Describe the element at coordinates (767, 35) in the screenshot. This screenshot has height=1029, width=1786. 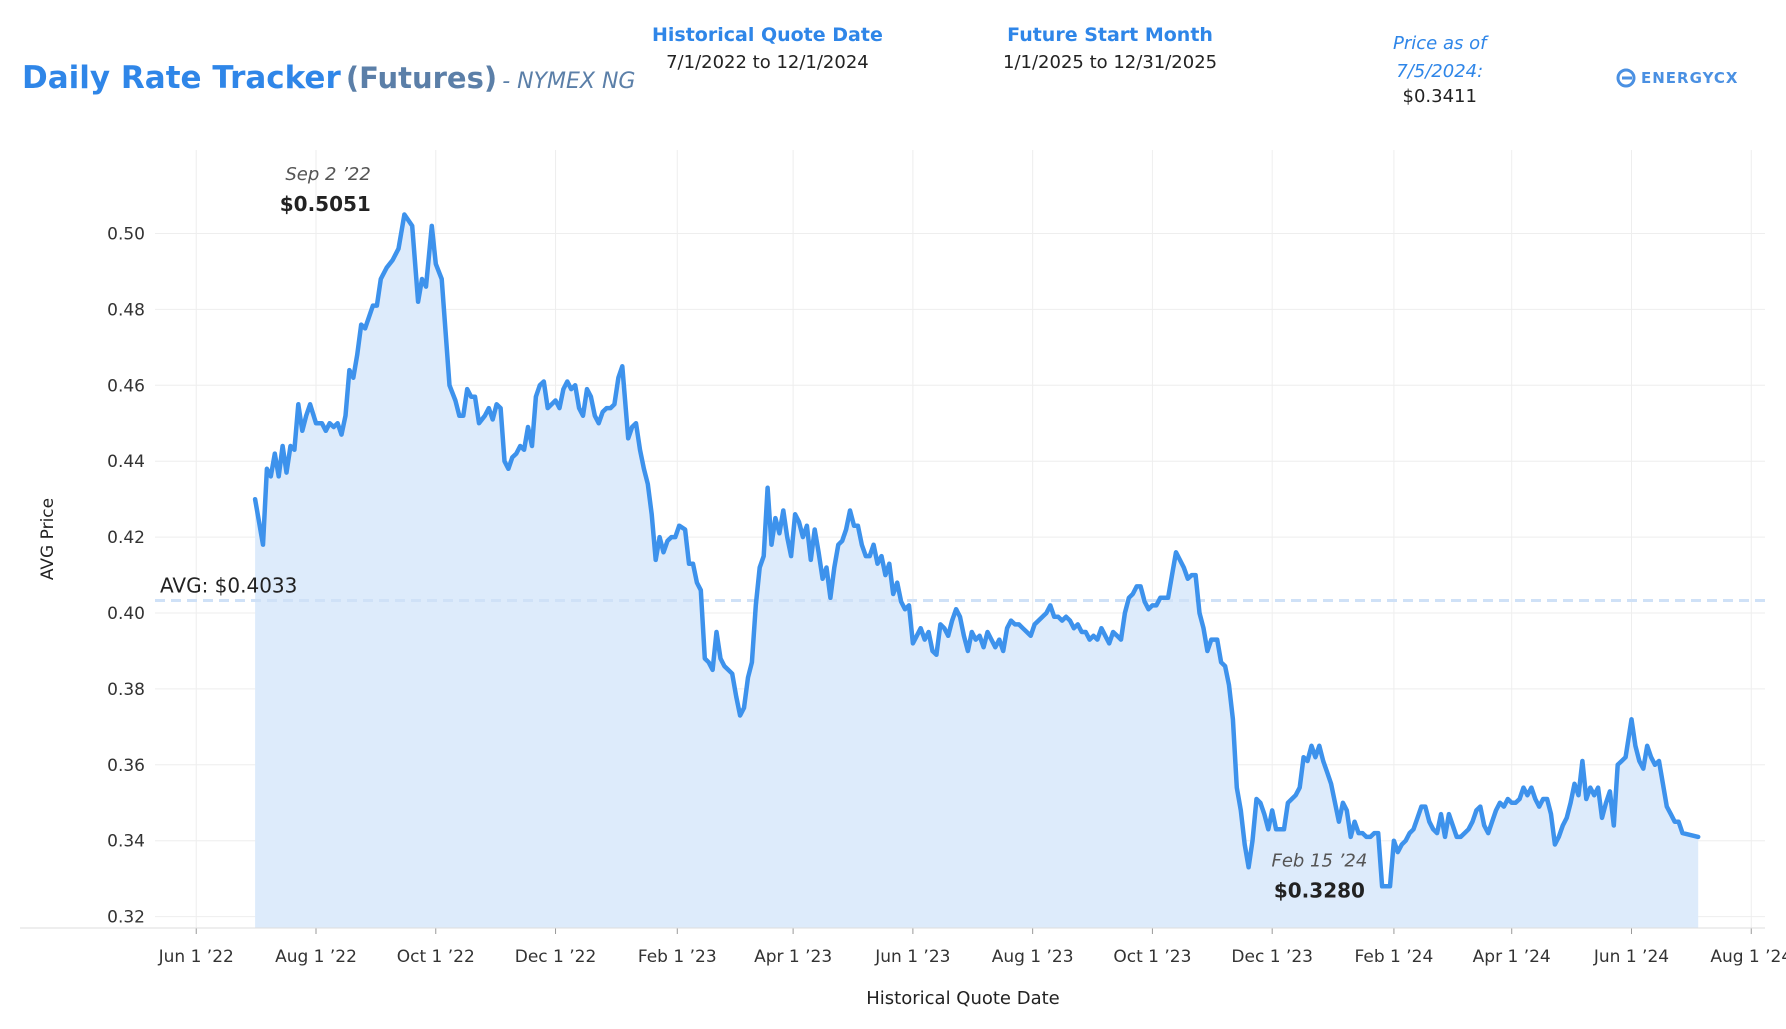
I see `historical-quote-label: Historical Quote Date` at that location.